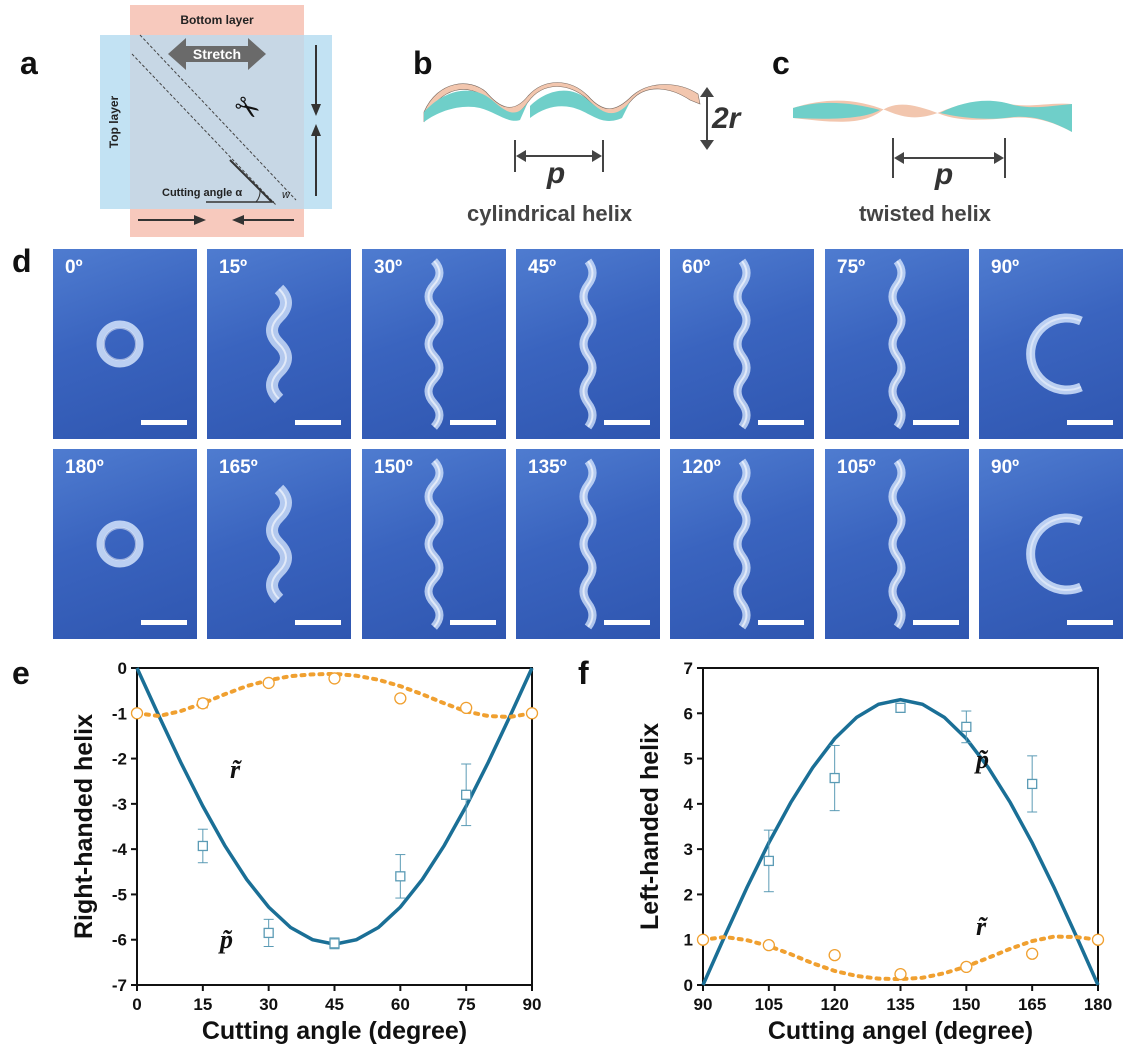 Image resolution: width=1133 pixels, height=1052 pixels. I want to click on y-tick-label: 4, so click(689, 804).